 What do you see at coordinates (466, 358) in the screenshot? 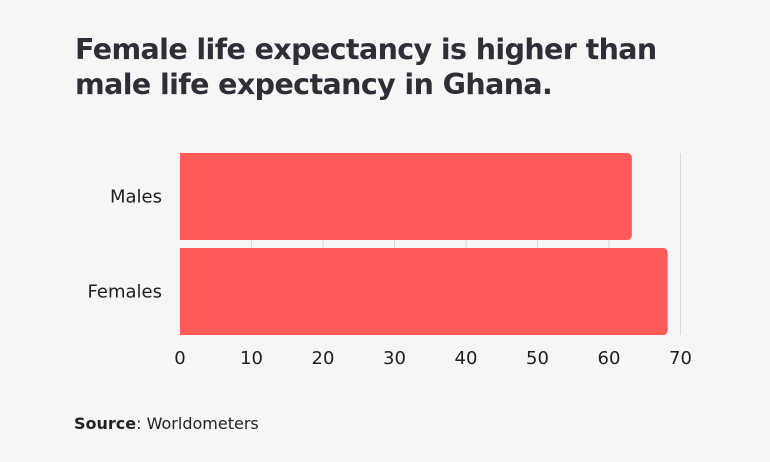
I see `x-tick-label: 40` at bounding box center [466, 358].